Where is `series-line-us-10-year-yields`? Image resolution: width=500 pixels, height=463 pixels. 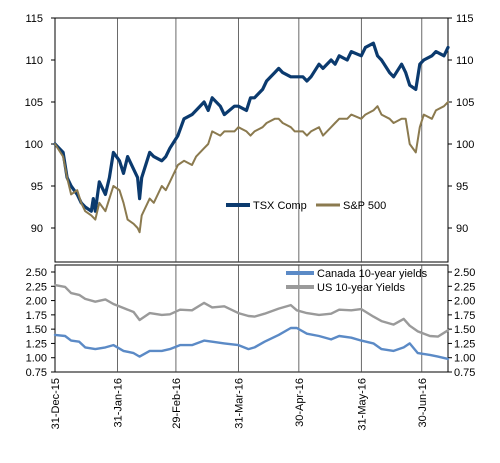
series-line-us-10-year-yields is located at coordinates (251, 310).